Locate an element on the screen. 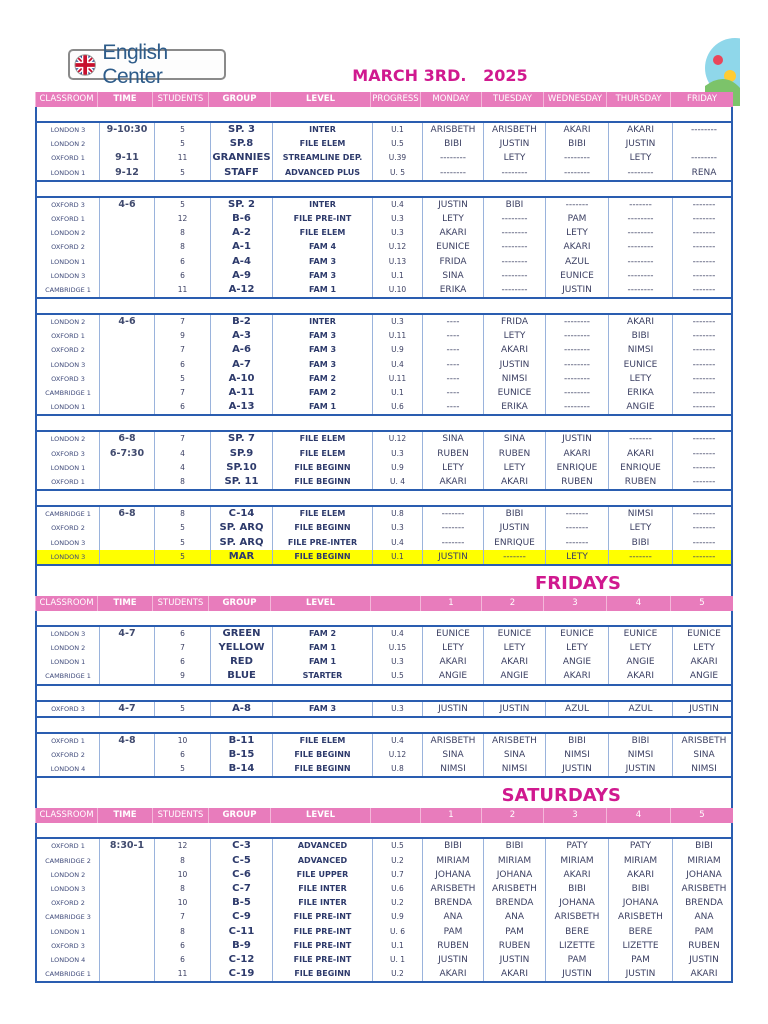 The height and width of the screenshot is (1024, 768). cell: FAM 1 is located at coordinates (322, 407).